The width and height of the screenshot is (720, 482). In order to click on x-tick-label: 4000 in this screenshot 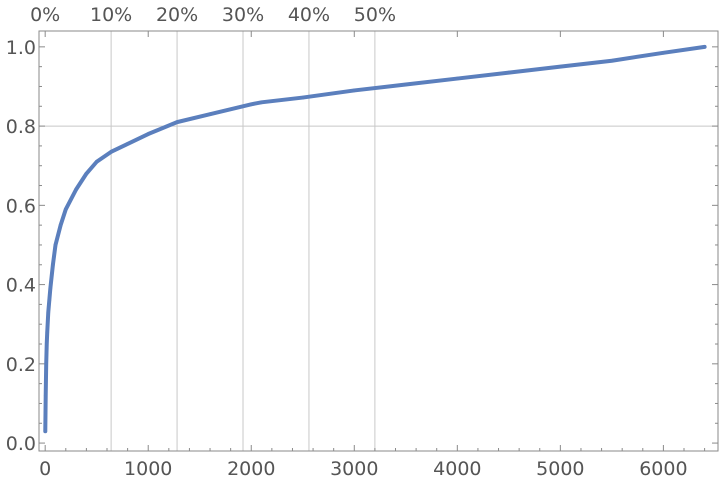, I will do `click(457, 469)`.